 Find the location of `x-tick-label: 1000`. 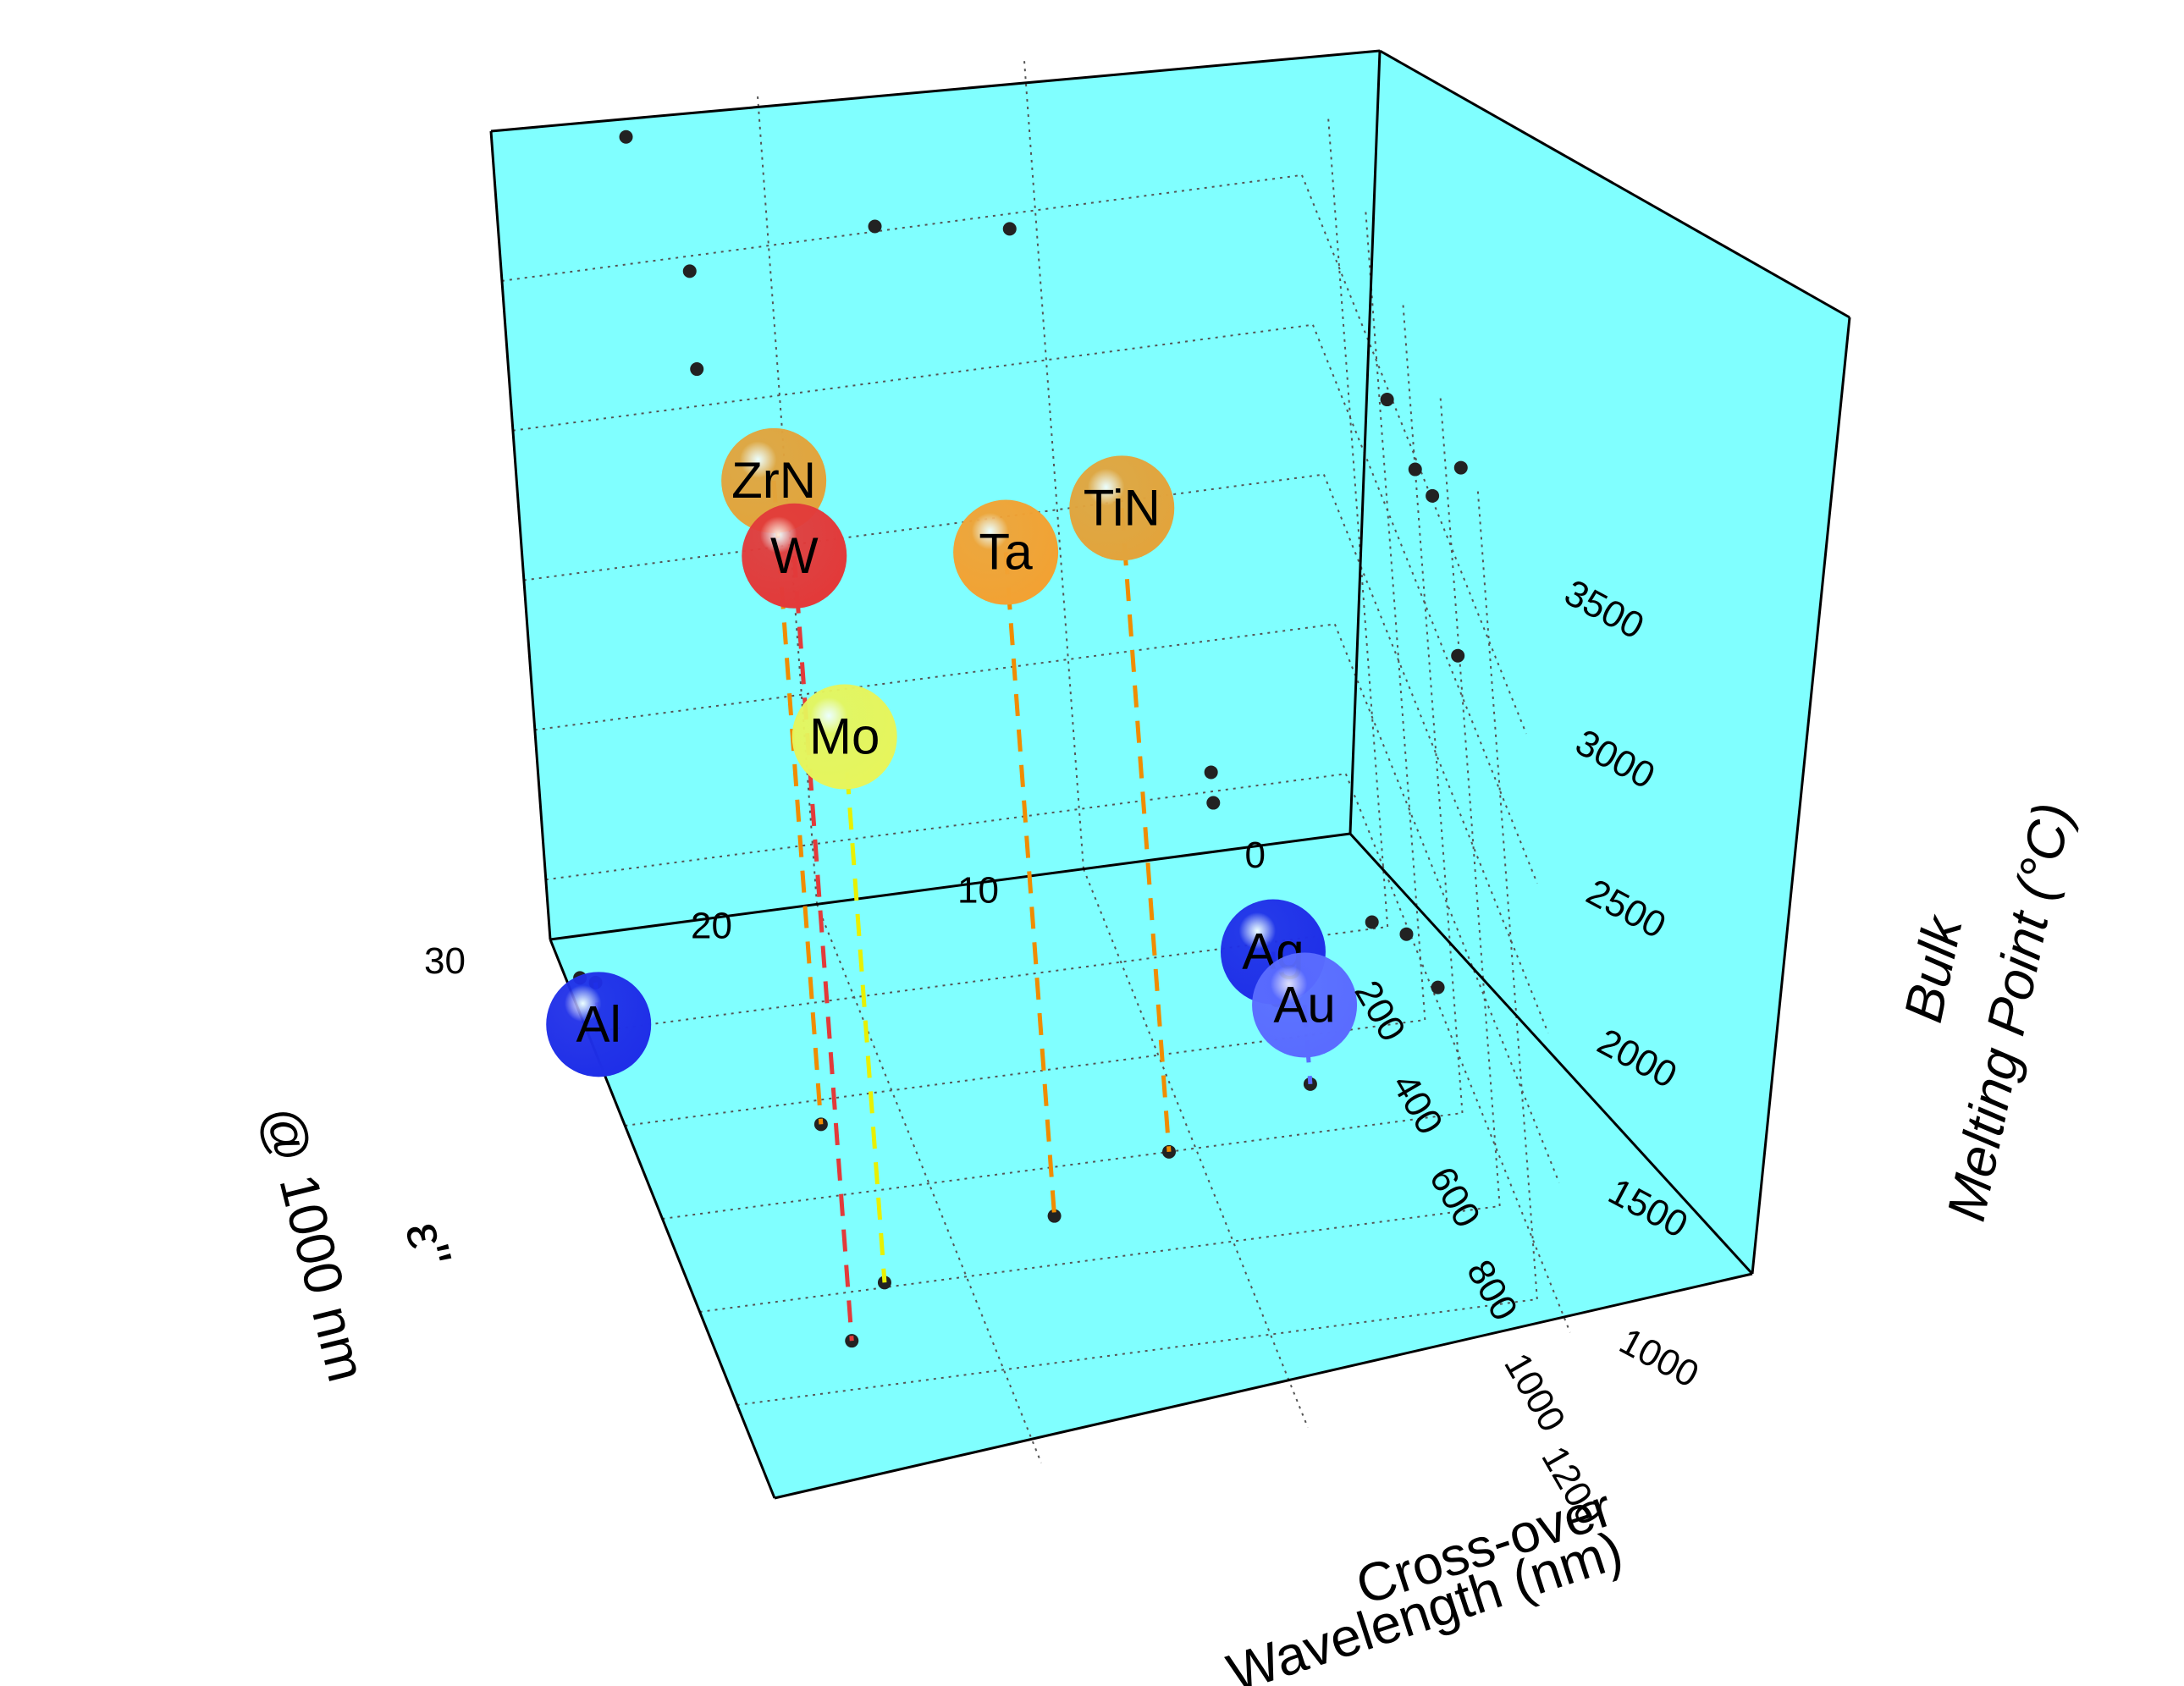

x-tick-label: 1000 is located at coordinates (1534, 1393).